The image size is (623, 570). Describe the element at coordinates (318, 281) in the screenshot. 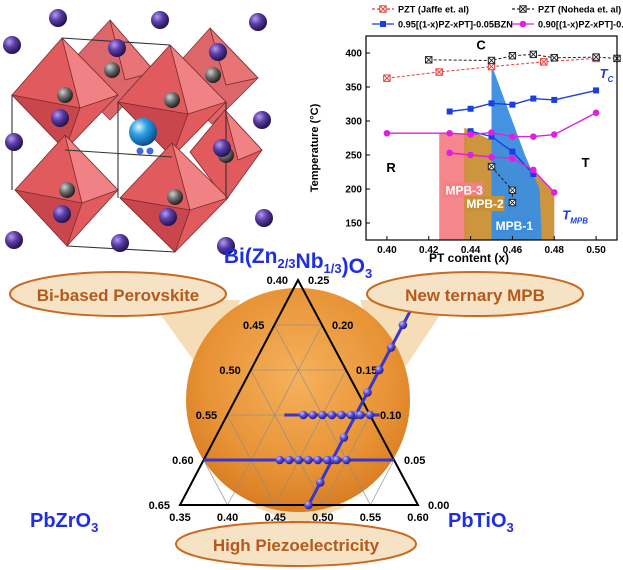

I see `right-tick-label: 0.25` at that location.